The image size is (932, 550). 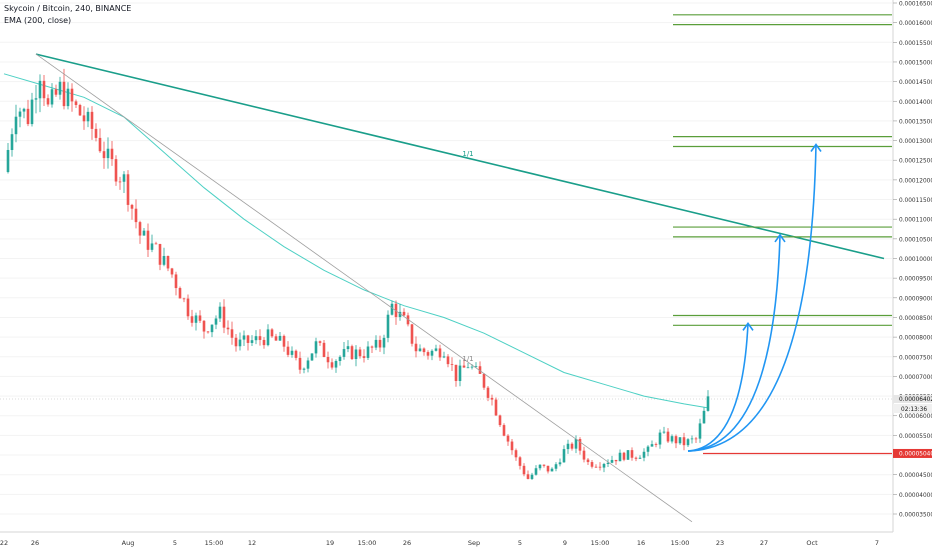 I want to click on price-tick-label: 0.00009000, so click(x=915, y=299).